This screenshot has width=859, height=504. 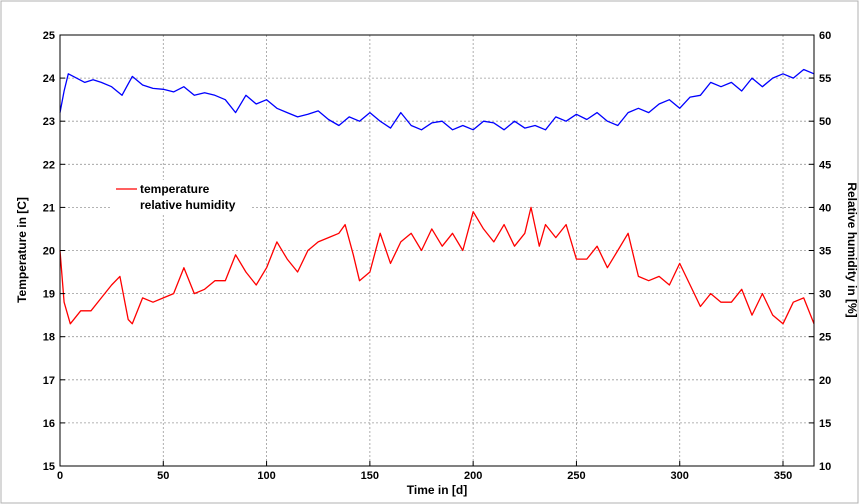 I want to click on x-tick-label: 200, so click(x=473, y=476).